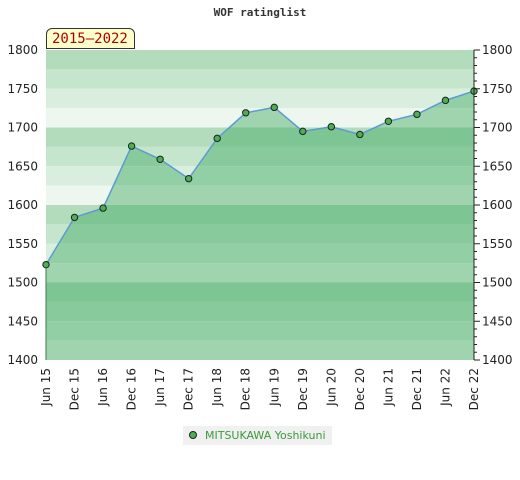 This screenshot has width=520, height=480. Describe the element at coordinates (22, 321) in the screenshot. I see `y-tick-label-left: 1450` at that location.